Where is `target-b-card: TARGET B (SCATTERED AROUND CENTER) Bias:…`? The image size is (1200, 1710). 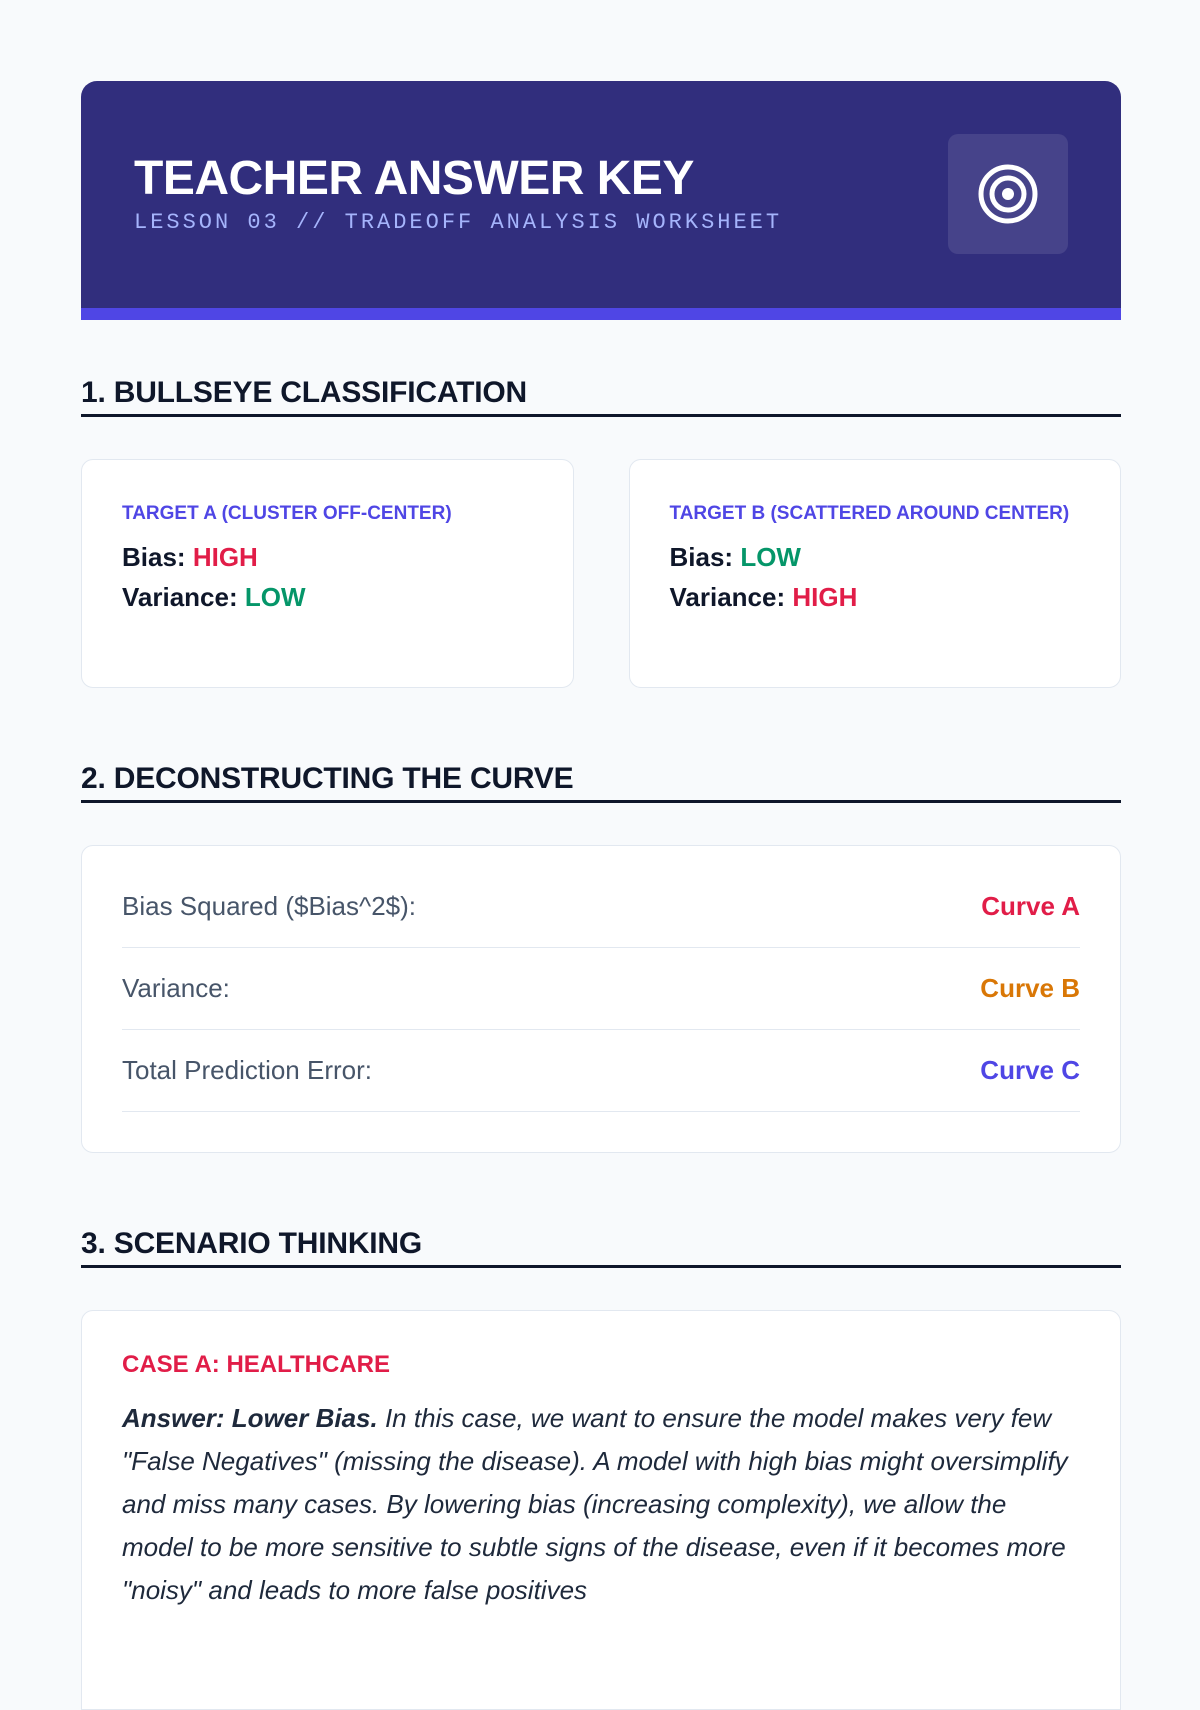 target-b-card: TARGET B (SCATTERED AROUND CENTER) Bias:… is located at coordinates (874, 573).